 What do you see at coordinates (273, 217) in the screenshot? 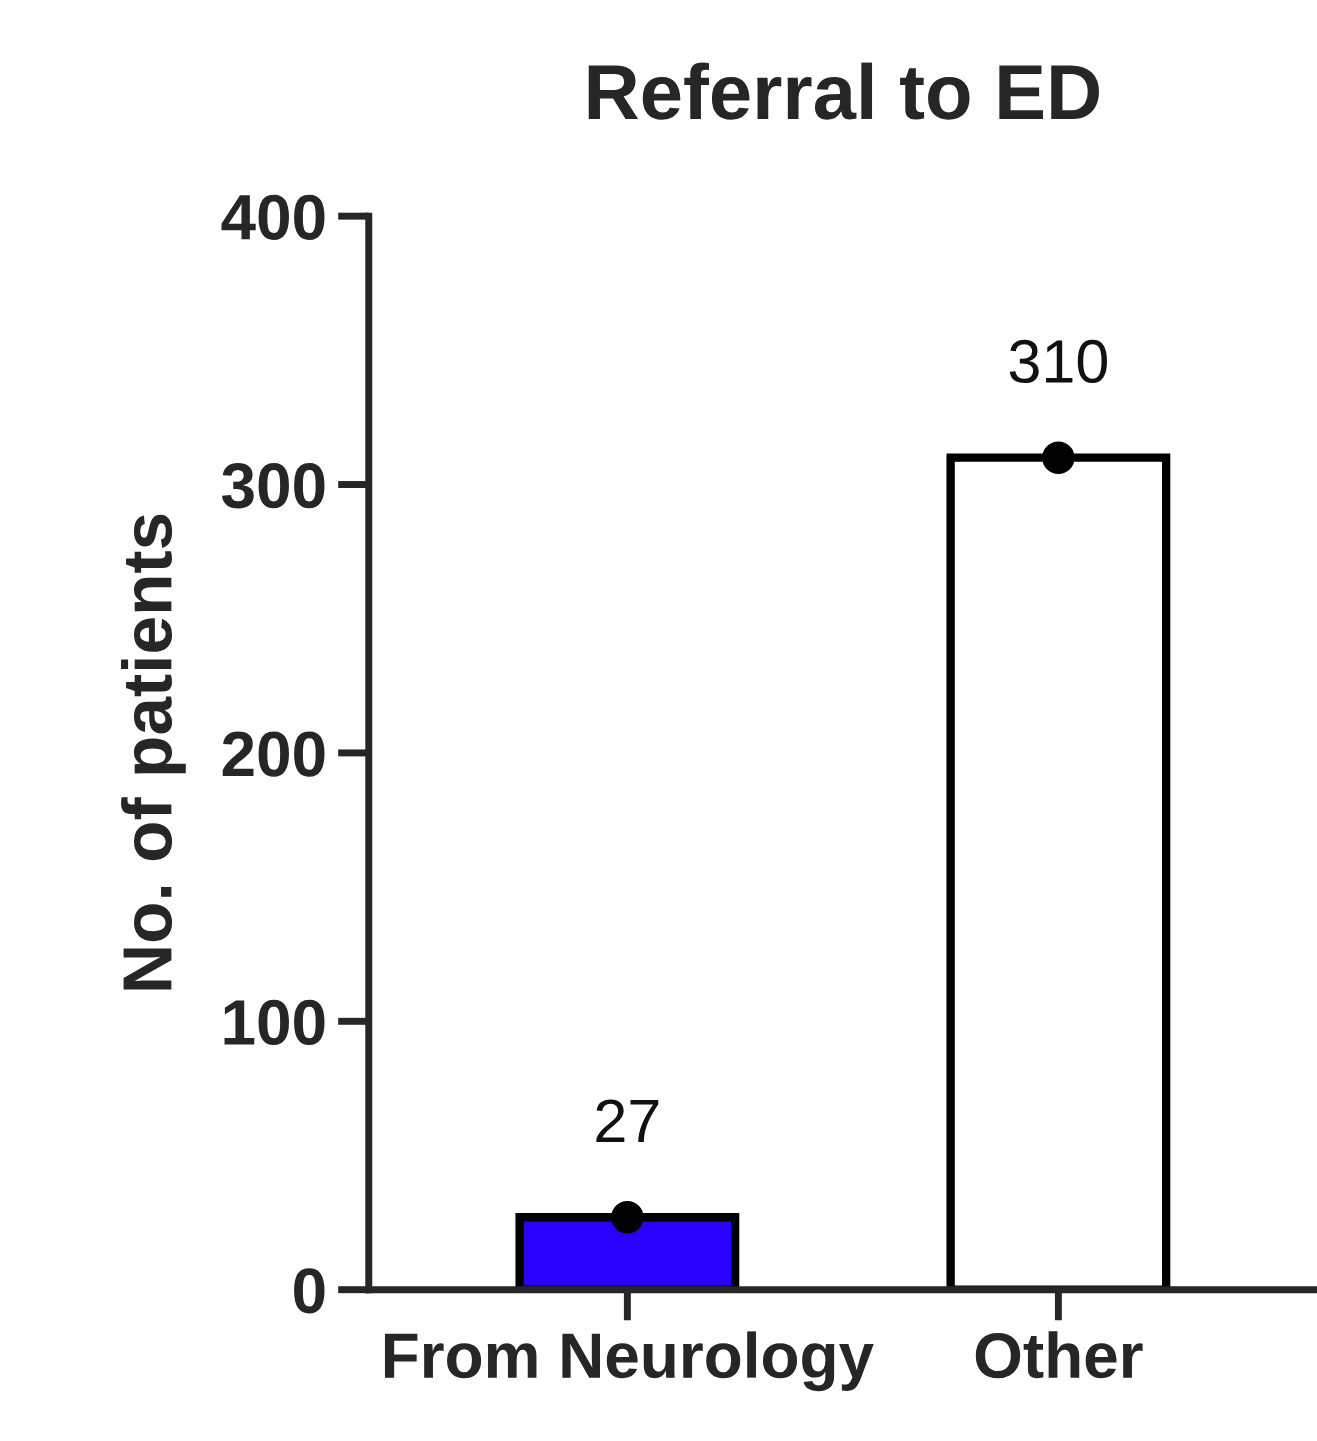
I see `y-tick-label: 400` at bounding box center [273, 217].